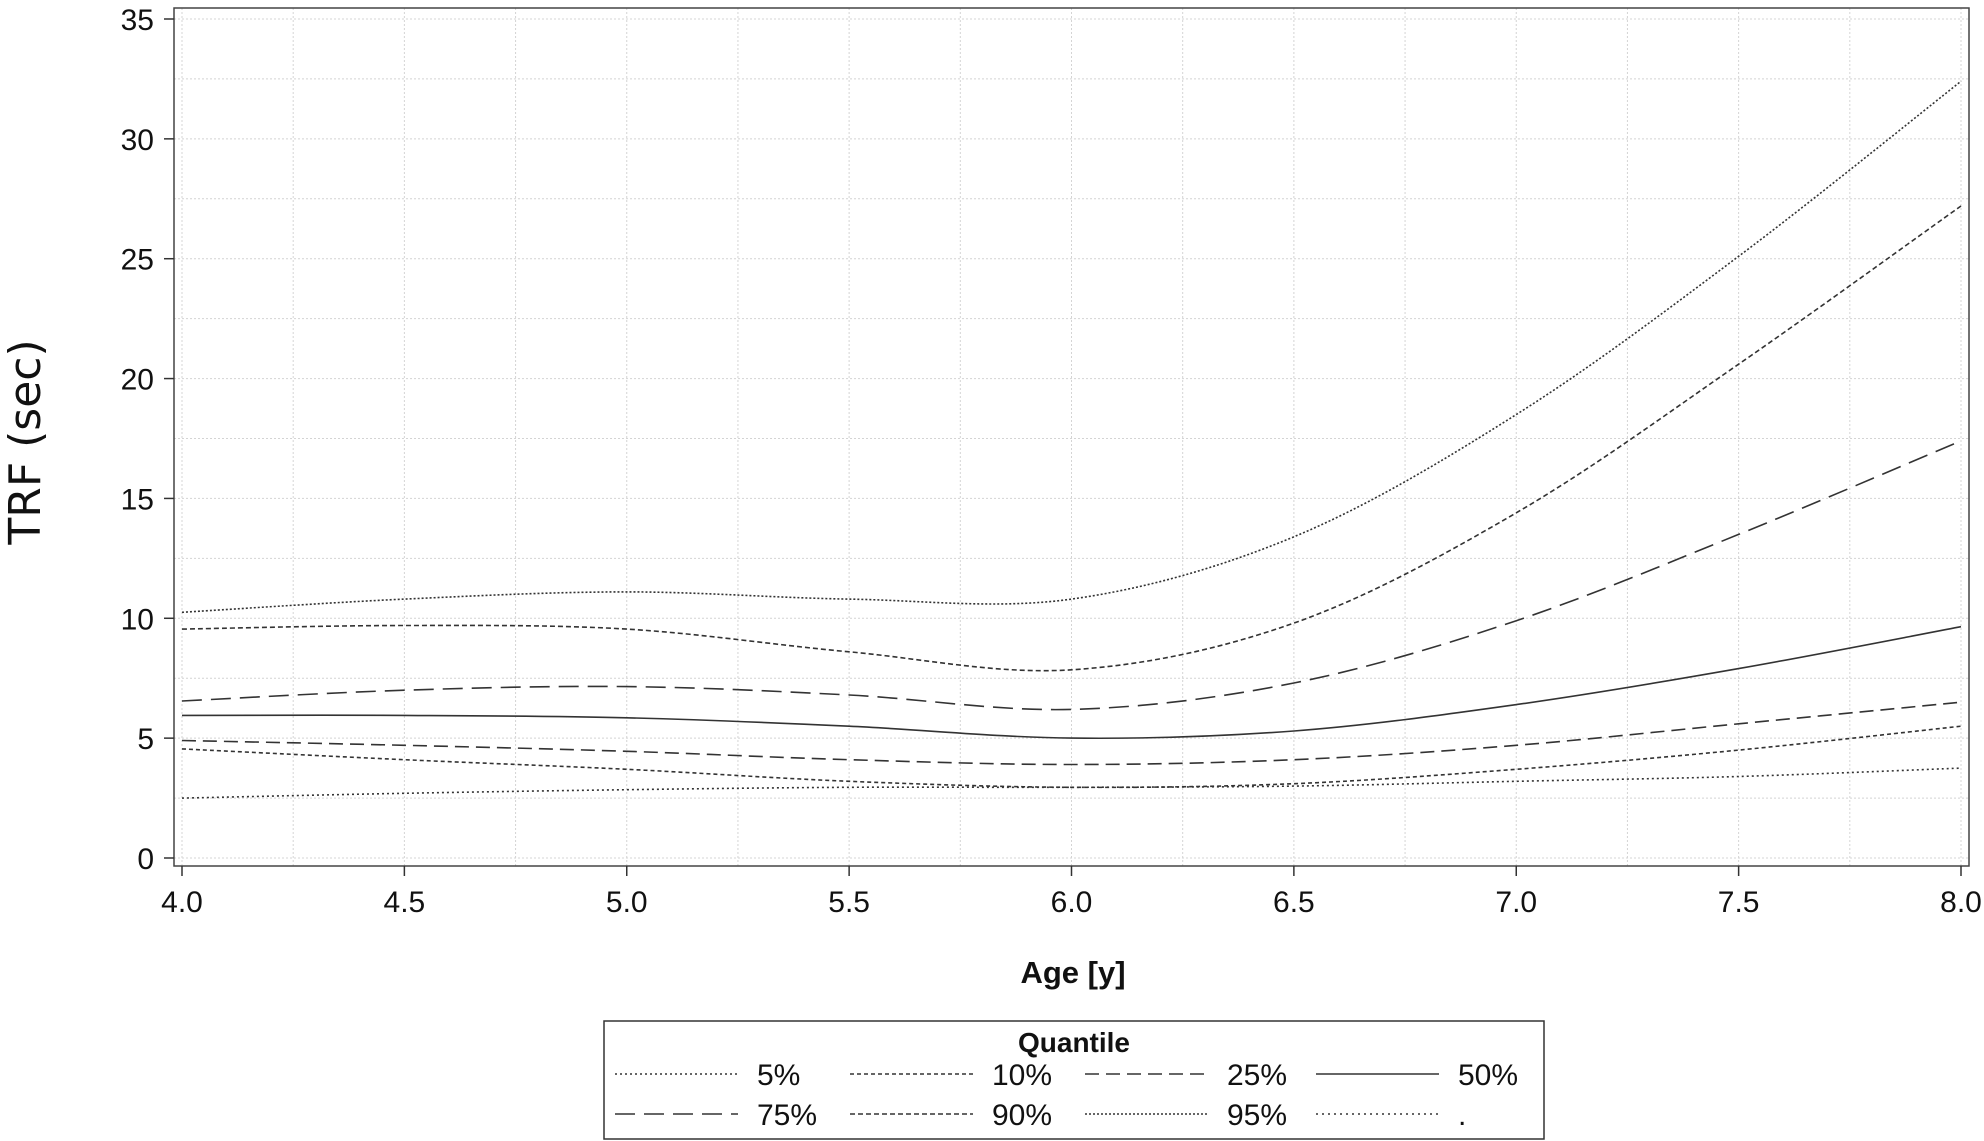 The height and width of the screenshot is (1141, 1984). Describe the element at coordinates (1294, 902) in the screenshot. I see `x-tick-label: 6.5` at that location.